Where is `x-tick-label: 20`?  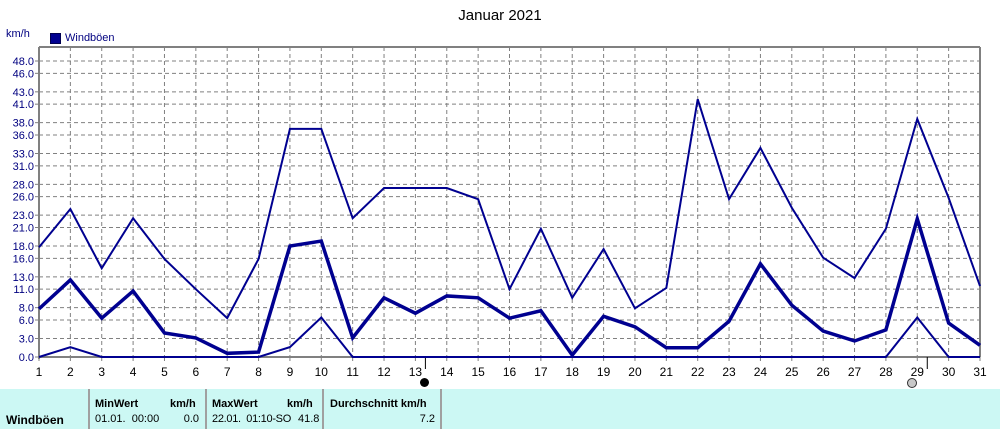 x-tick-label: 20 is located at coordinates (635, 372).